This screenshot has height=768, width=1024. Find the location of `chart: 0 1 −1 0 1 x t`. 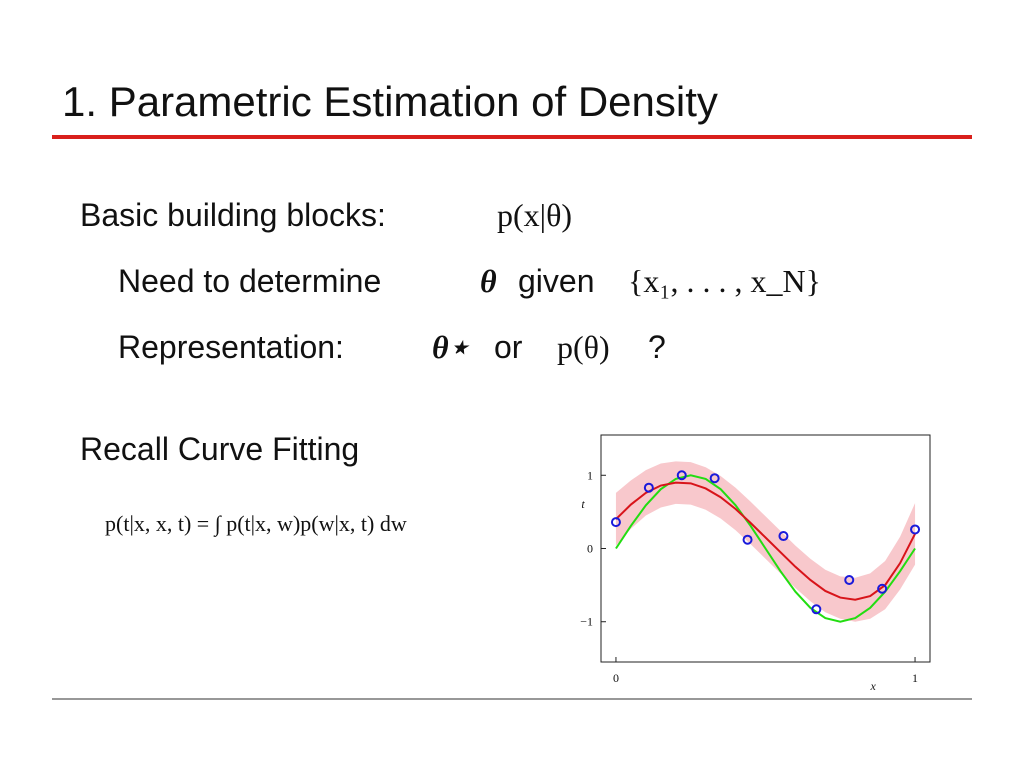

chart: 0 1 −1 0 1 x t is located at coordinates (755, 563).